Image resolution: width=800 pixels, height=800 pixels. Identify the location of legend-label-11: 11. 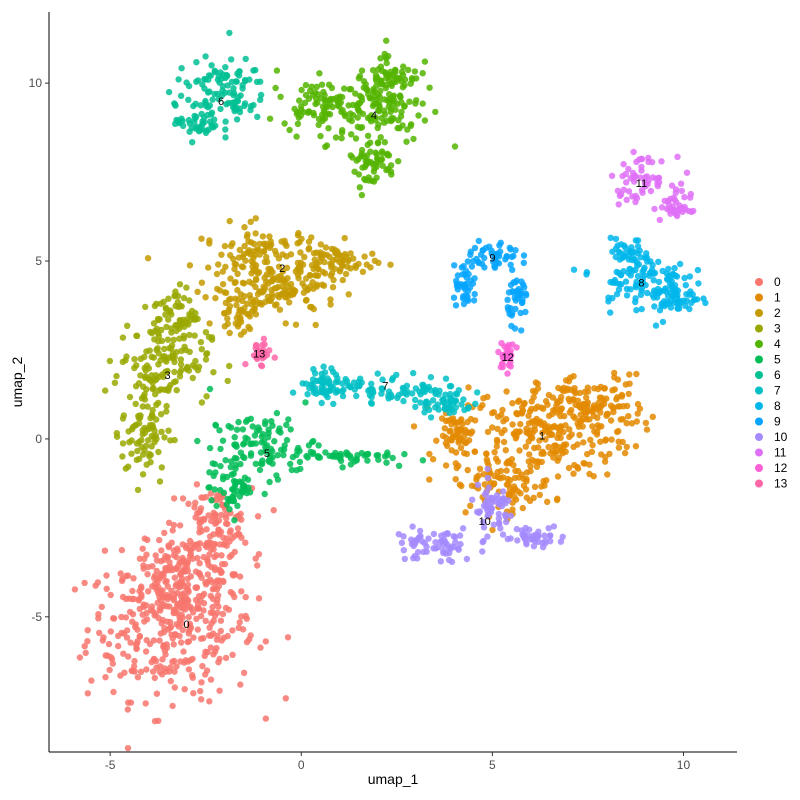
(780, 453).